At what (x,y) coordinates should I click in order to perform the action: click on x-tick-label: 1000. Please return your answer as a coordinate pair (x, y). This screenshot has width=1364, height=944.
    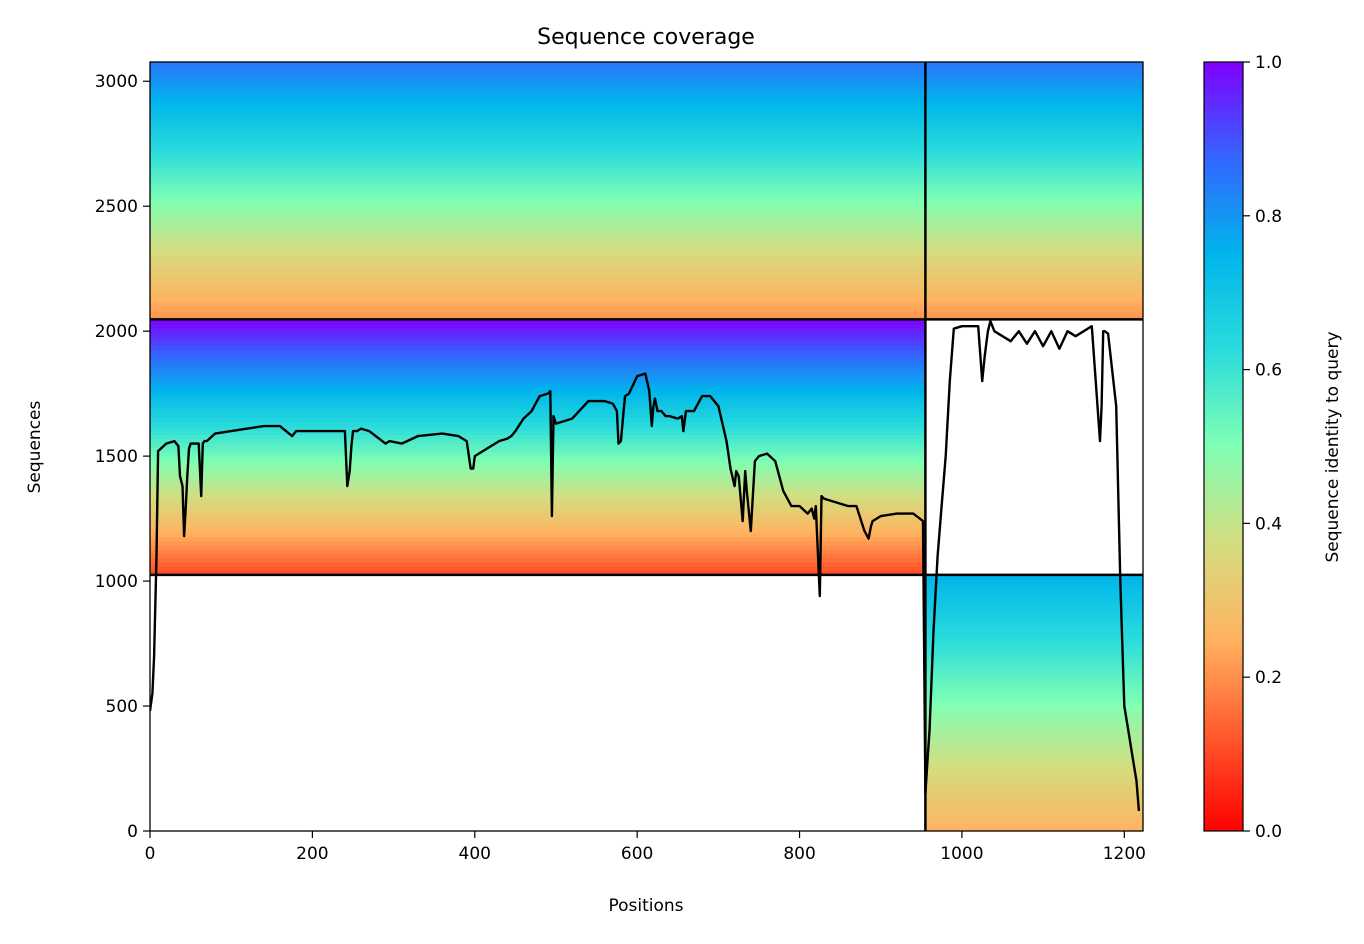
    Looking at the image, I should click on (961, 854).